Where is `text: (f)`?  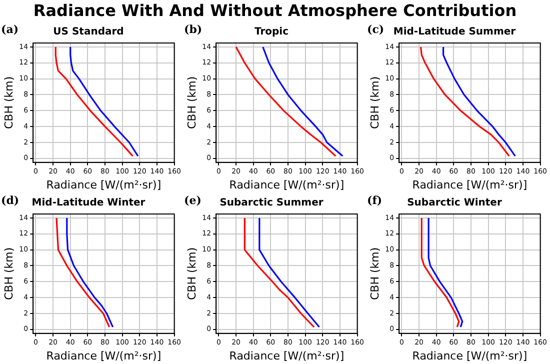 text: (f) is located at coordinates (374, 200).